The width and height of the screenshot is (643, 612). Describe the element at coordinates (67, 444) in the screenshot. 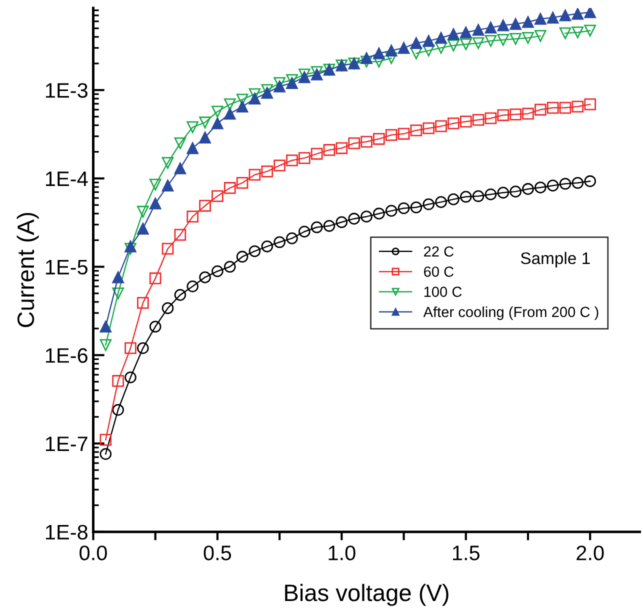

I see `y-tick-label: 1E-7` at that location.